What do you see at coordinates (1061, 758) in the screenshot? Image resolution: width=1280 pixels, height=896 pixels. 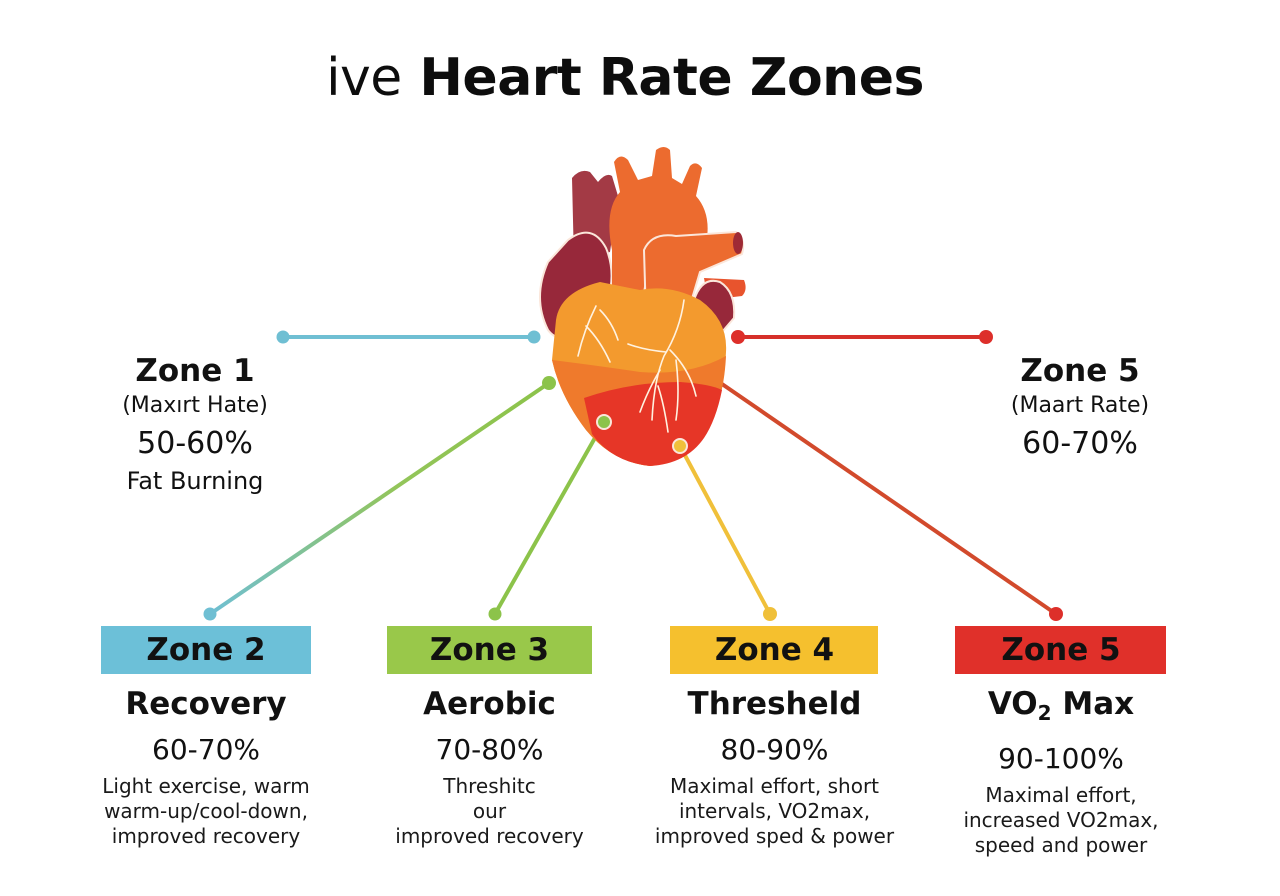 I see `zone5-percent: 90-100%` at bounding box center [1061, 758].